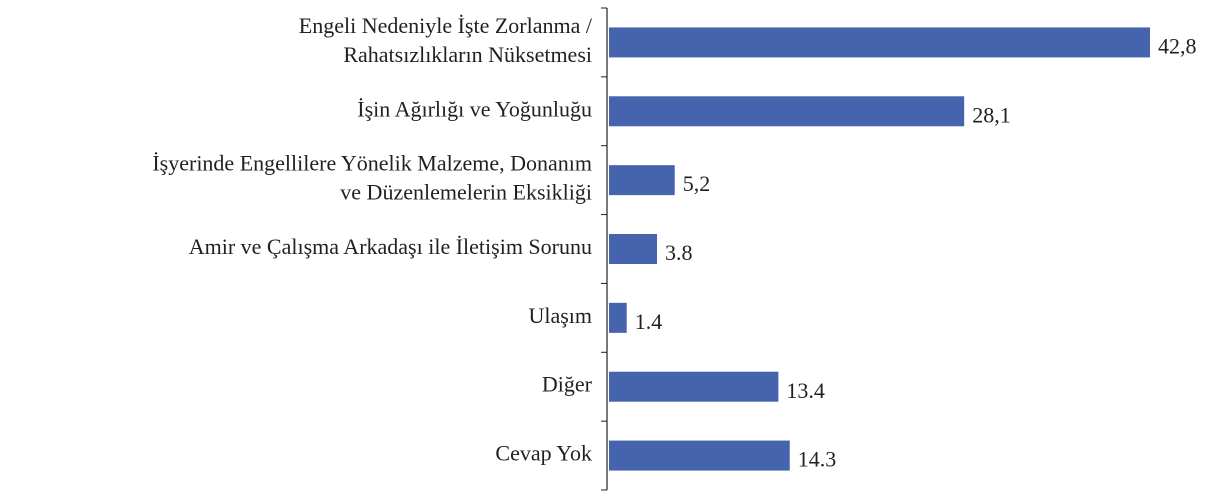  I want to click on value-label: 14.3, so click(817, 459).